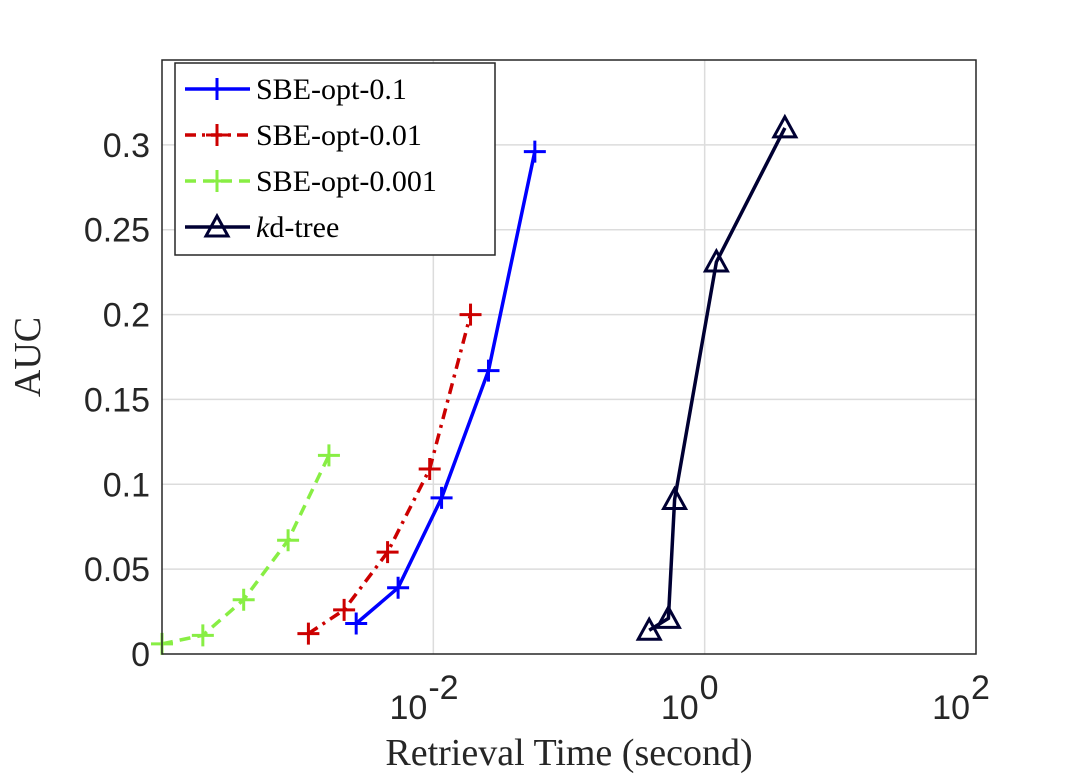  What do you see at coordinates (140, 655) in the screenshot?
I see `y-tick-label: 0` at bounding box center [140, 655].